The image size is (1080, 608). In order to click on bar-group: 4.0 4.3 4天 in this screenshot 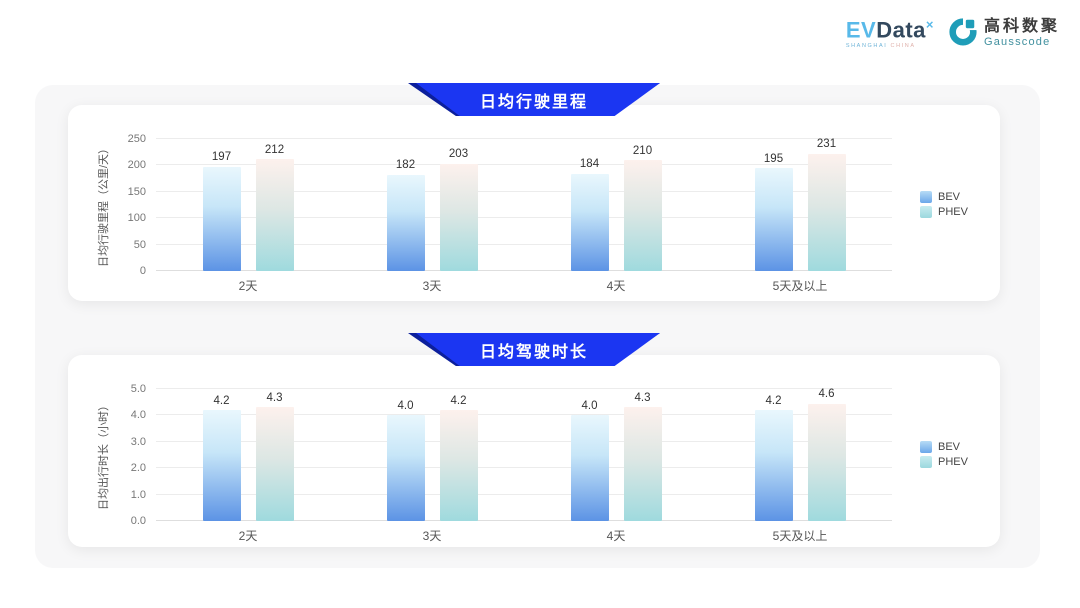, I will do `click(616, 466)`.